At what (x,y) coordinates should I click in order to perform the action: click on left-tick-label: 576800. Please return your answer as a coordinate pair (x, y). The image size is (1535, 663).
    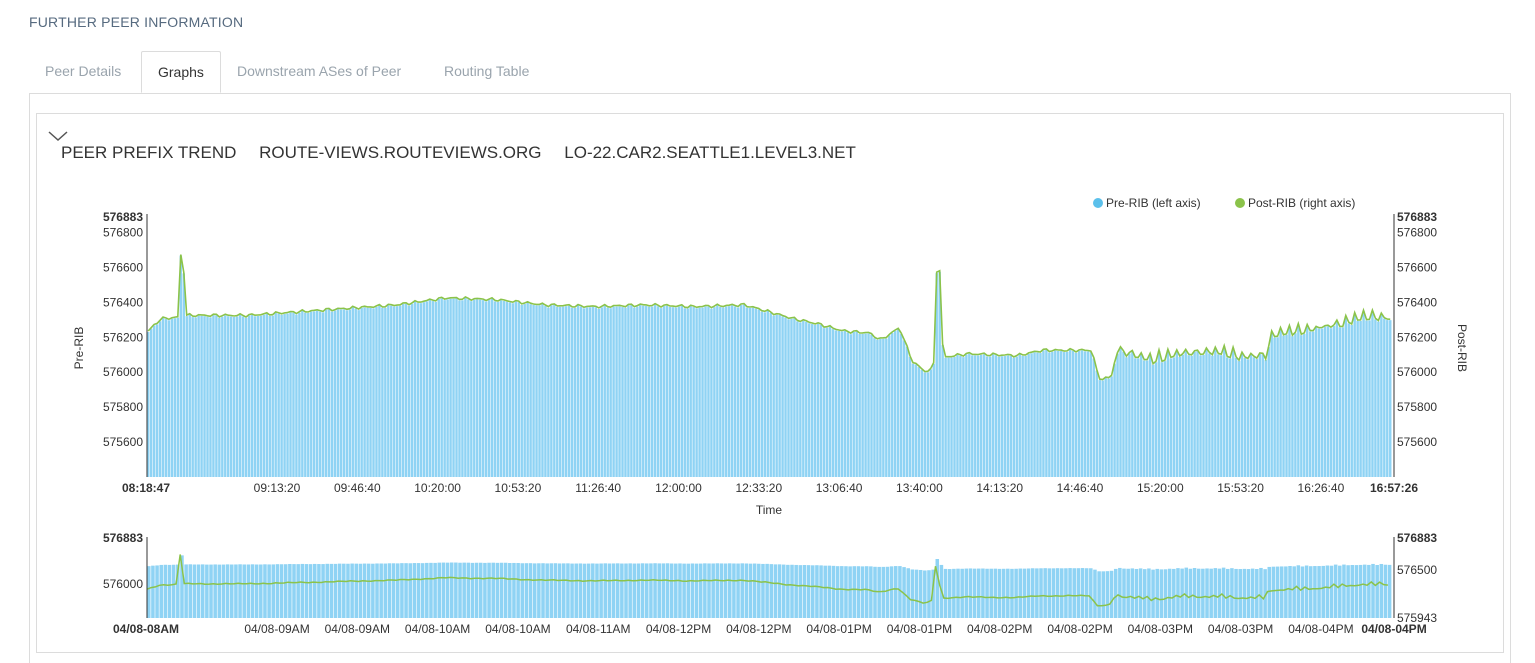
    Looking at the image, I should click on (123, 232).